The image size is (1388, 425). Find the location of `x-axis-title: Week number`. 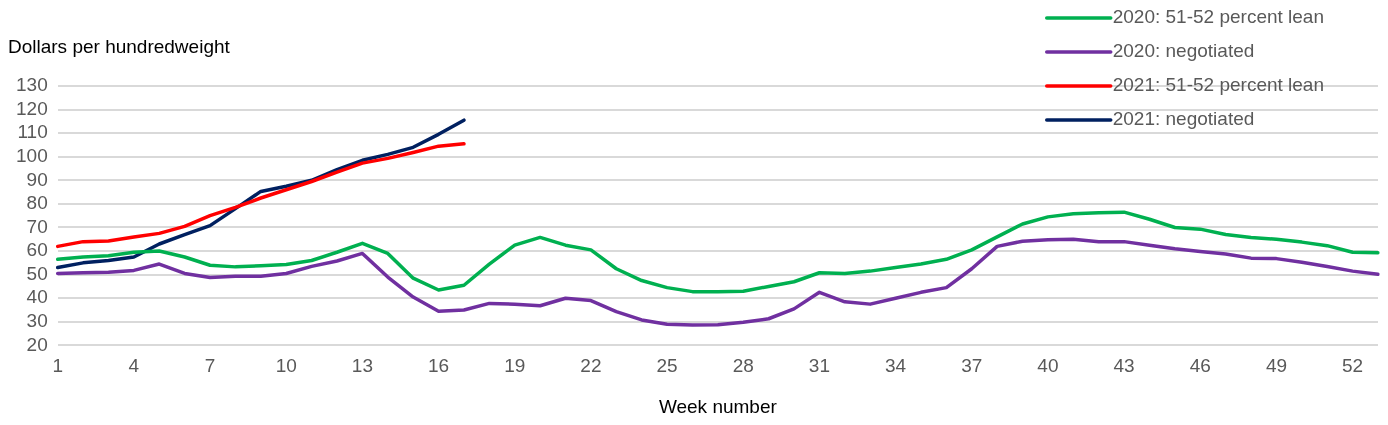

x-axis-title: Week number is located at coordinates (718, 406).